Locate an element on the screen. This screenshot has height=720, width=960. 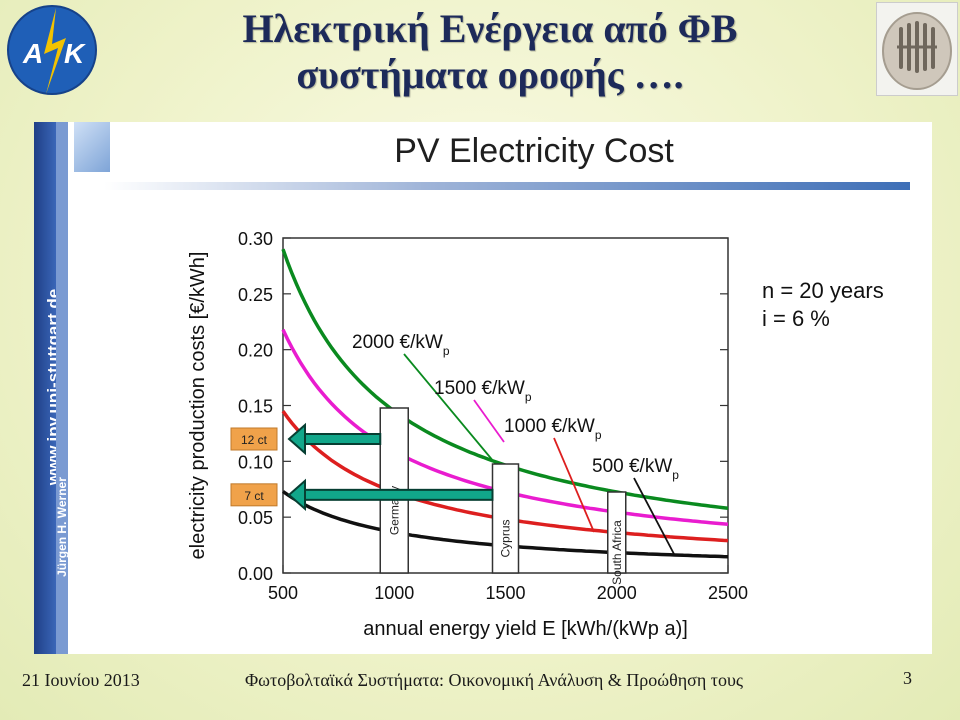
x-axis-label: annual energy yield E [kWh/(kWp a)] is located at coordinates (525, 629).